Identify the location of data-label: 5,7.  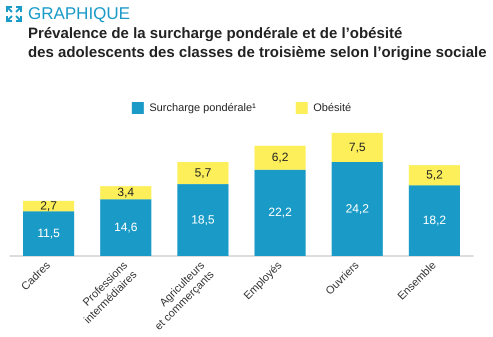
(203, 172).